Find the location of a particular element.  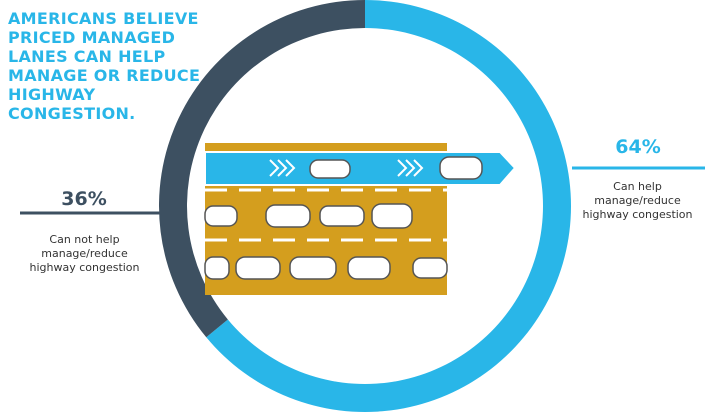

managed-lane is located at coordinates (360, 168).